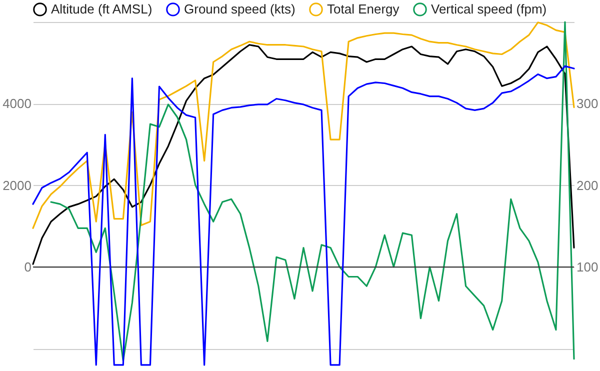 This screenshot has height=371, width=600. What do you see at coordinates (587, 185) in the screenshot?
I see `y2-tick-label: 200` at bounding box center [587, 185].